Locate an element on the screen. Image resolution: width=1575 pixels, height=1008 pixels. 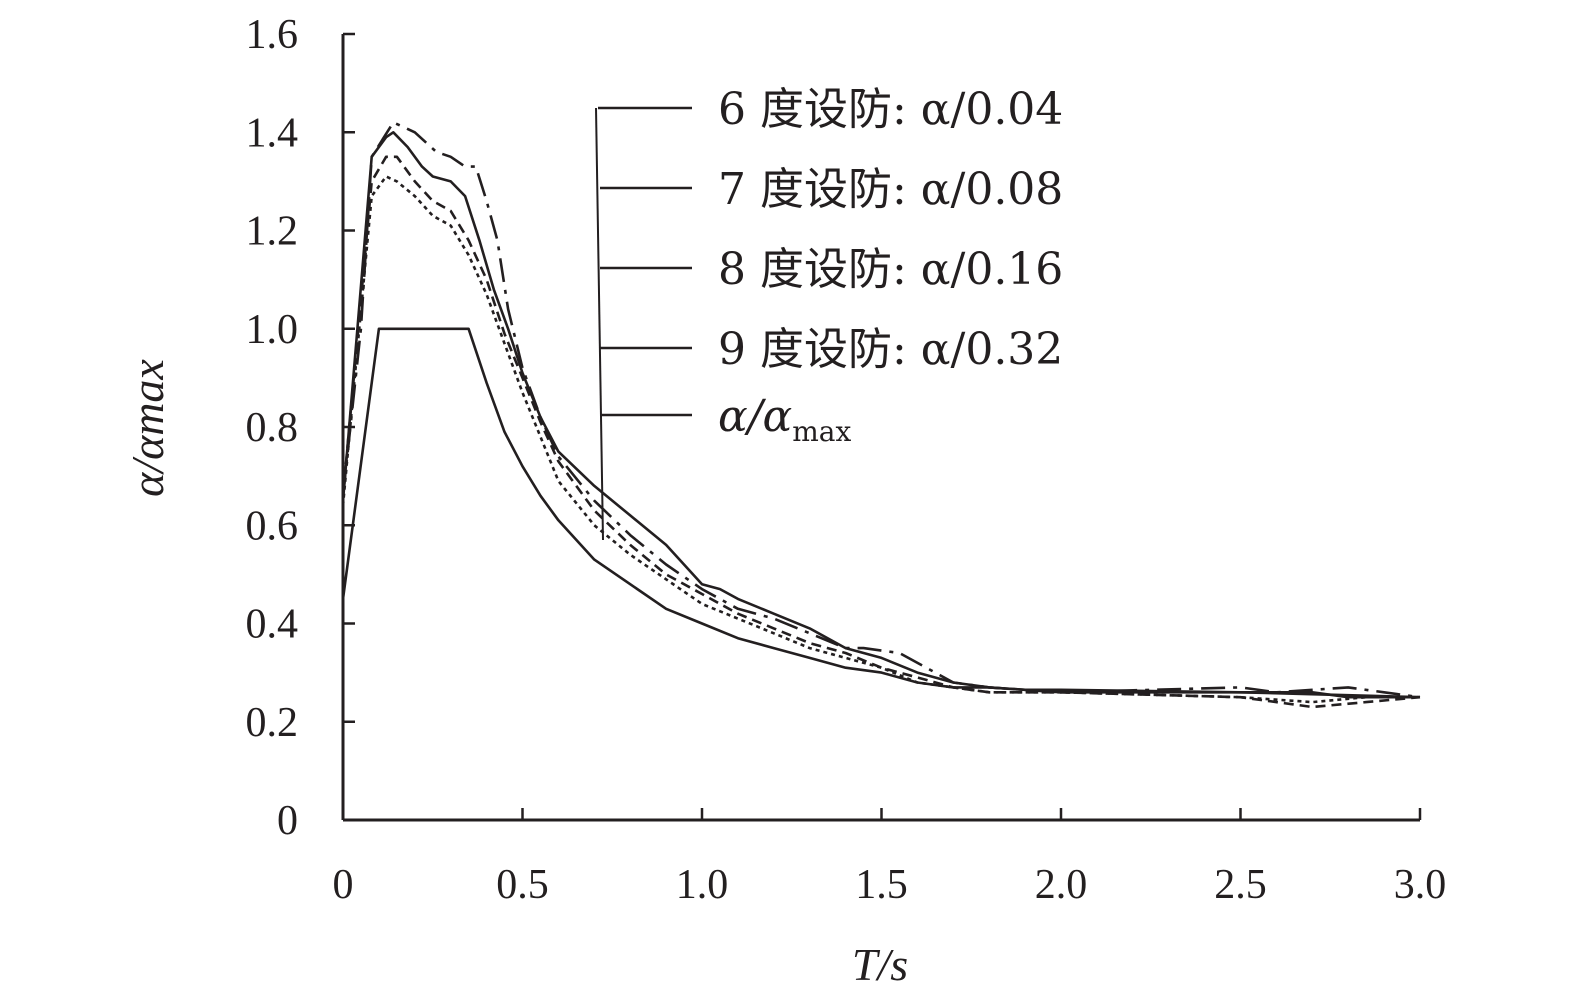
y-tick-label: 0.6 is located at coordinates (272, 526).